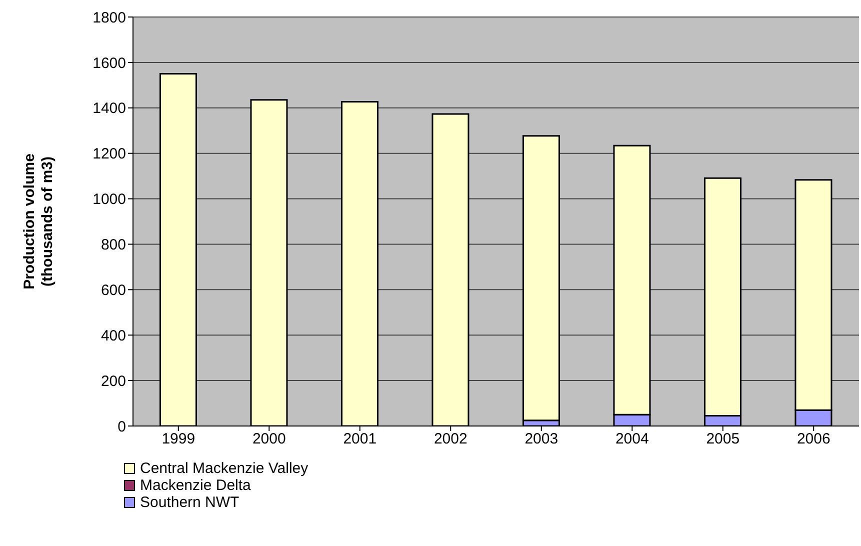 Image resolution: width=861 pixels, height=546 pixels. Describe the element at coordinates (109, 154) in the screenshot. I see `y-tick-label: 1200` at that location.